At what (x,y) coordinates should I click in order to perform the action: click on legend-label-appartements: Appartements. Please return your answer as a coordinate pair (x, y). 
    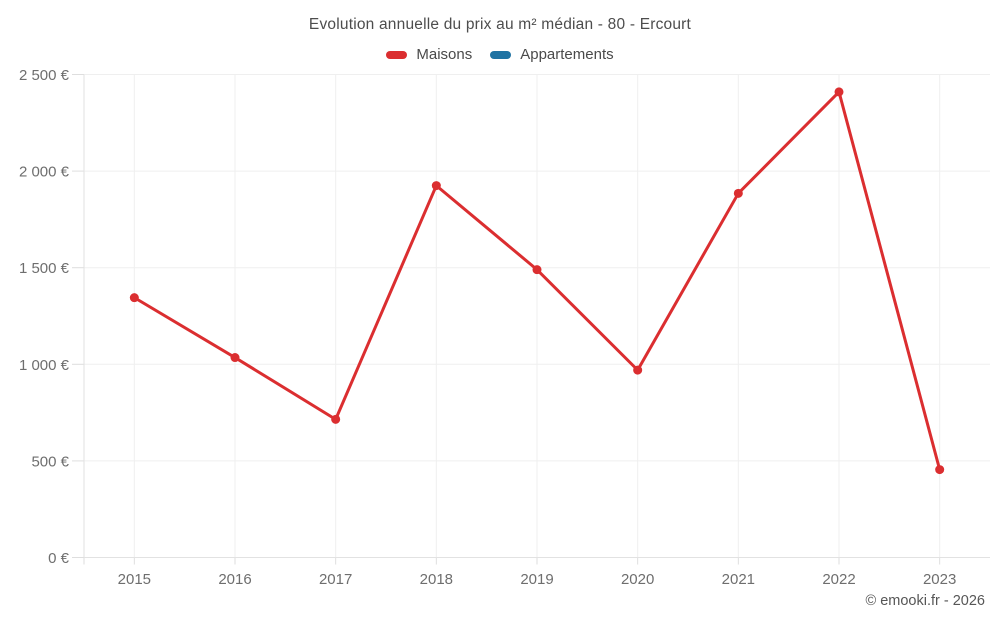
    Looking at the image, I should click on (567, 54).